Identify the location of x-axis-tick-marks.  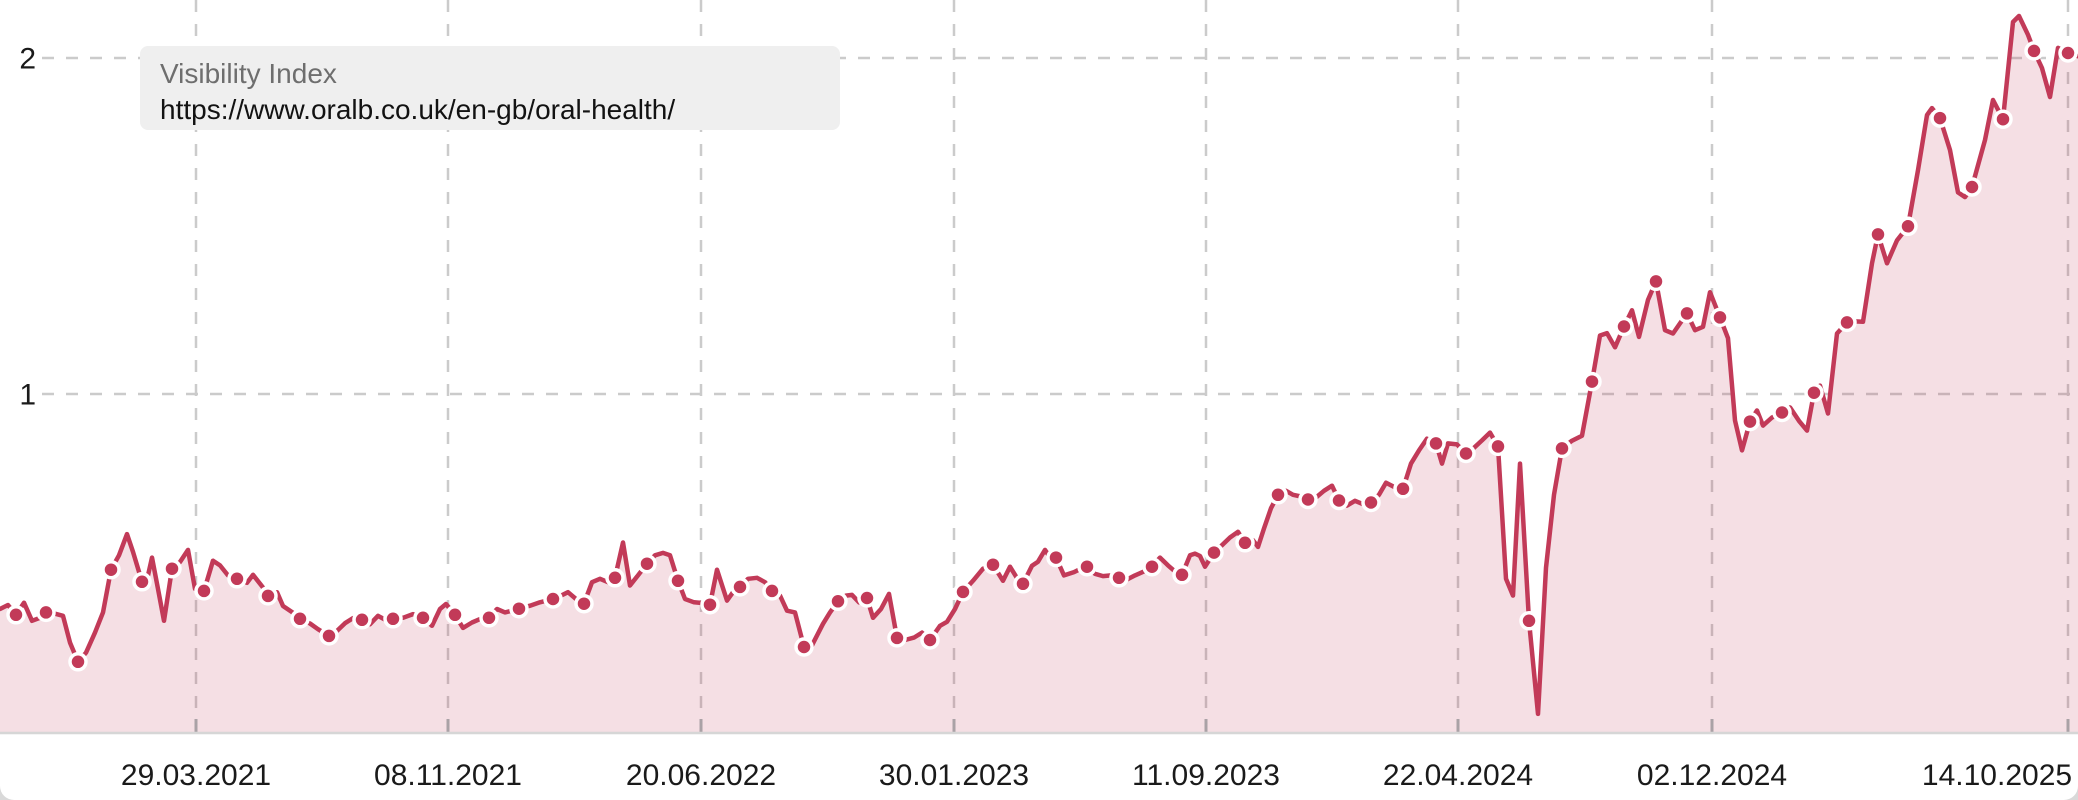
(1132, 725).